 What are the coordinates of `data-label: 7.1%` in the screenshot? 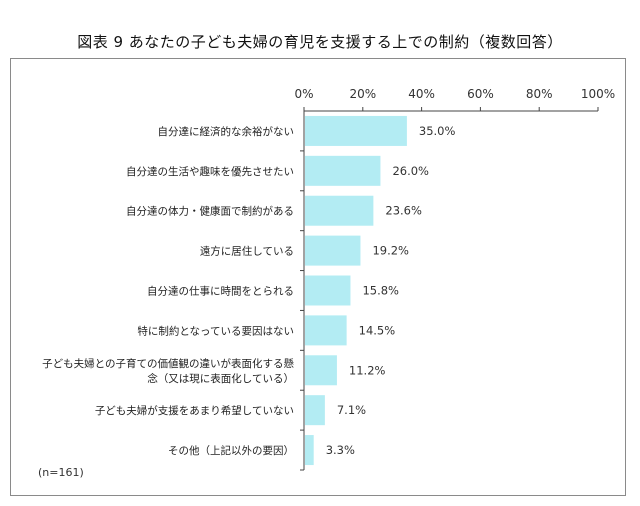 It's located at (351, 410).